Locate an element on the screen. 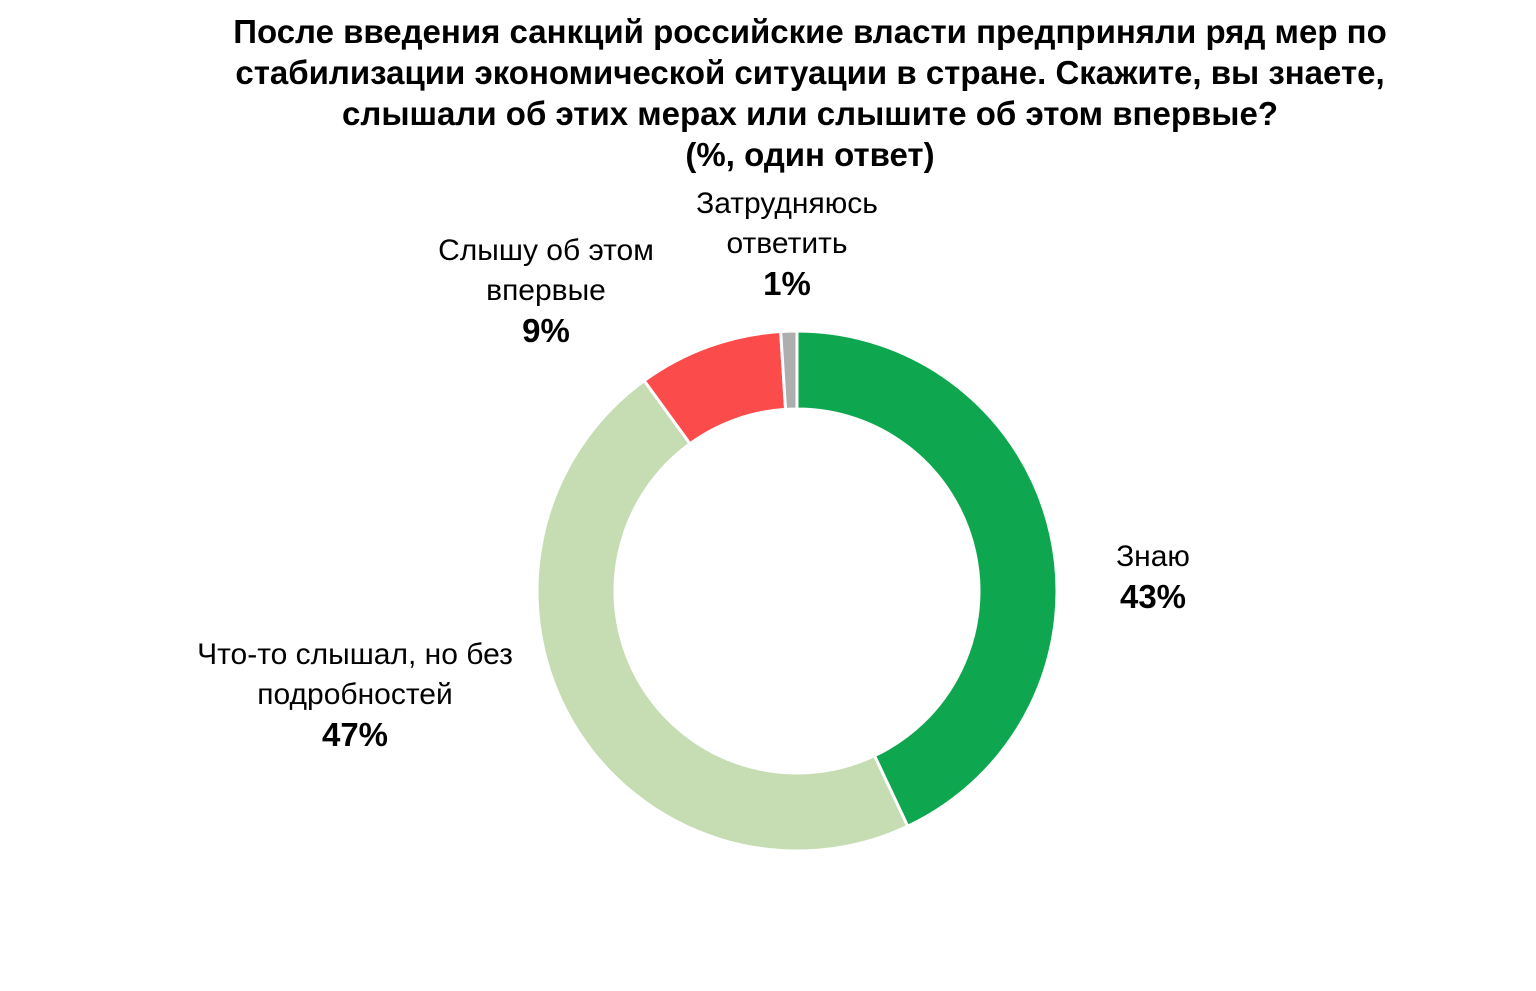 This screenshot has width=1536, height=991. callout-slyshu-vpervye: Слышу об этом впервые 9% is located at coordinates (546, 291).